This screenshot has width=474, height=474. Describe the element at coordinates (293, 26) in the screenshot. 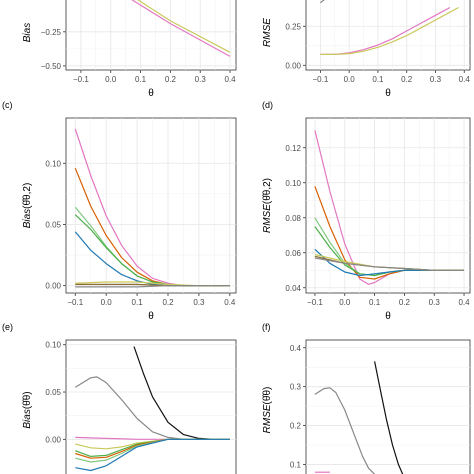

I see `y-tick-label: 0.25` at that location.